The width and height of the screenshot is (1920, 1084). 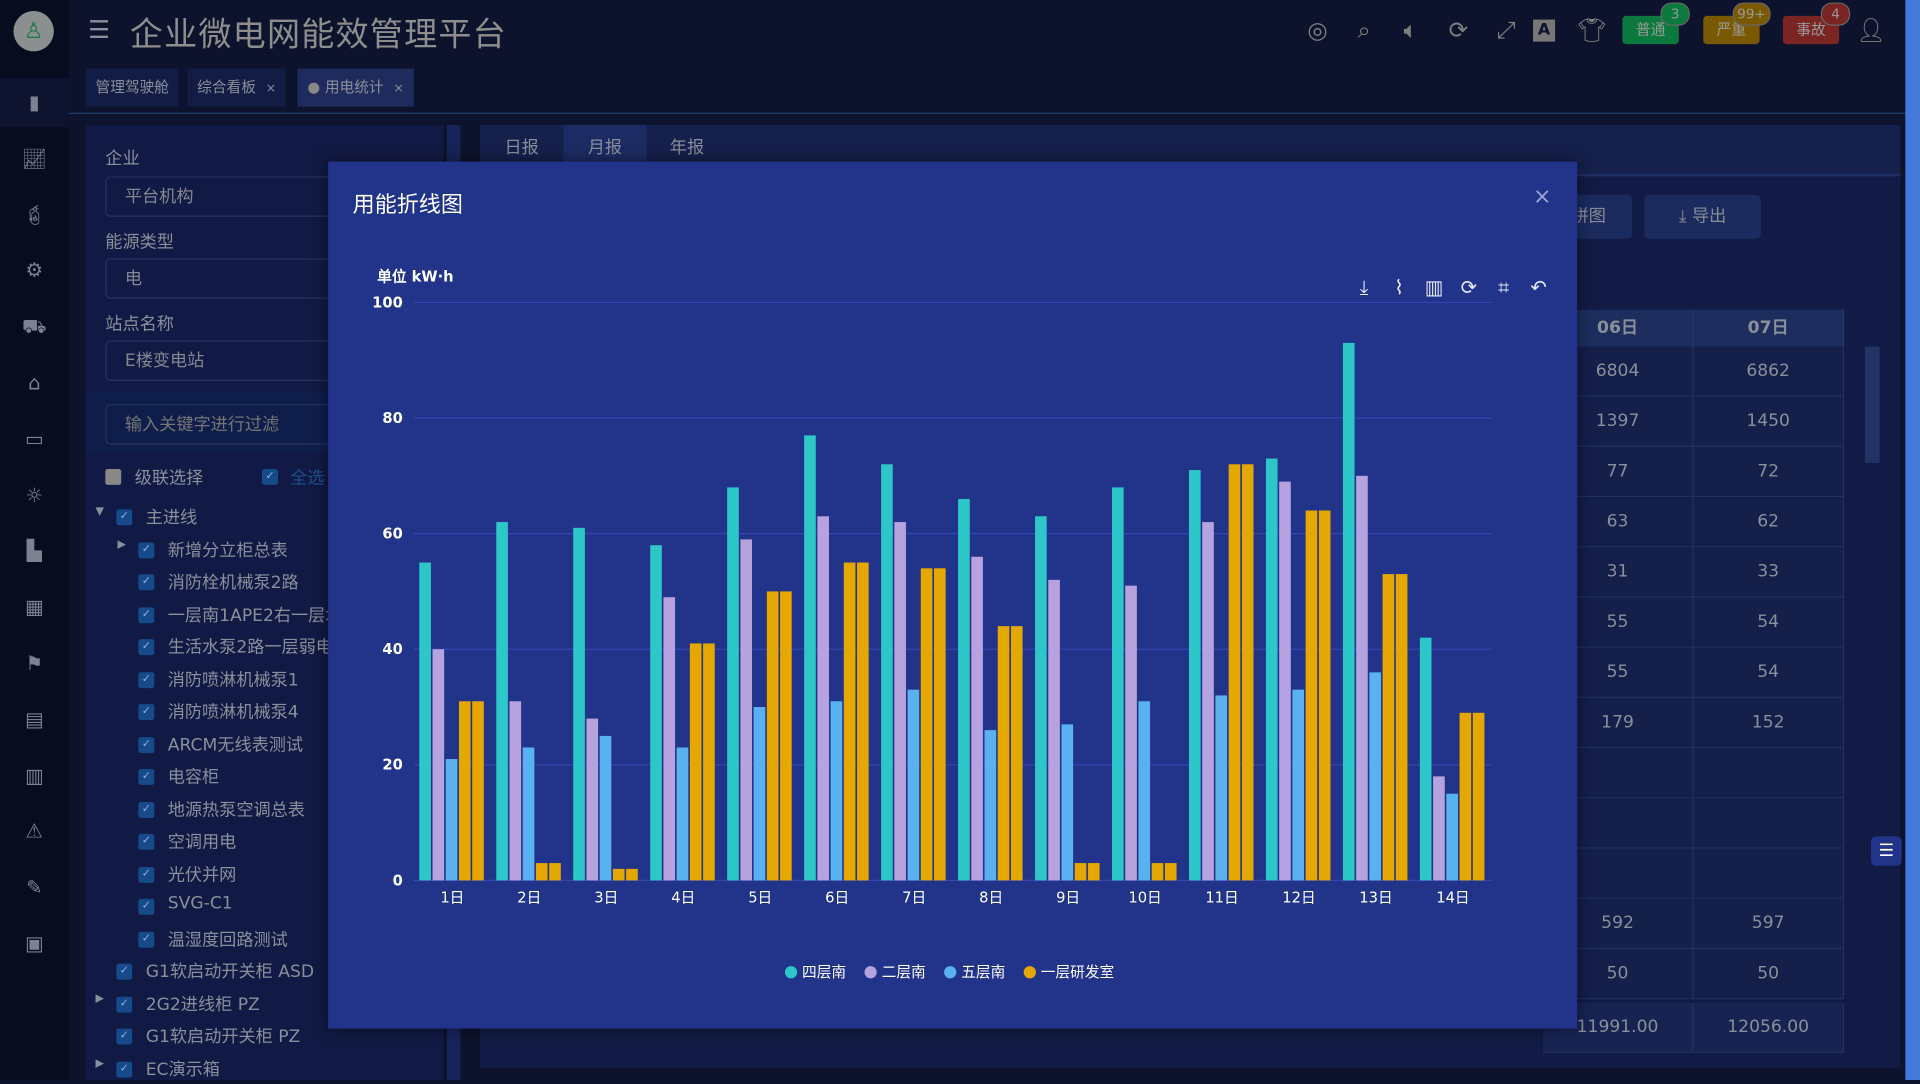 I want to click on tree-item: ✓ 消防喷淋机械泵4, so click(x=265, y=712).